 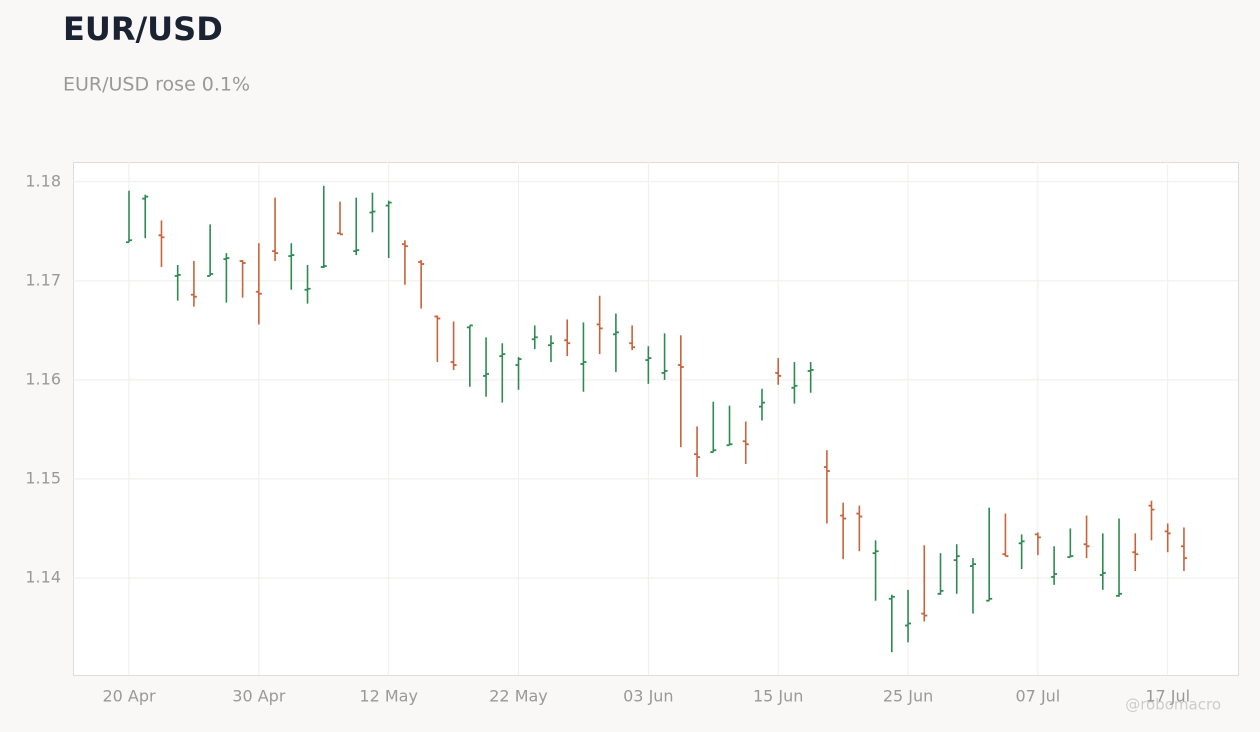 What do you see at coordinates (518, 696) in the screenshot?
I see `x-tick-label: 22 May` at bounding box center [518, 696].